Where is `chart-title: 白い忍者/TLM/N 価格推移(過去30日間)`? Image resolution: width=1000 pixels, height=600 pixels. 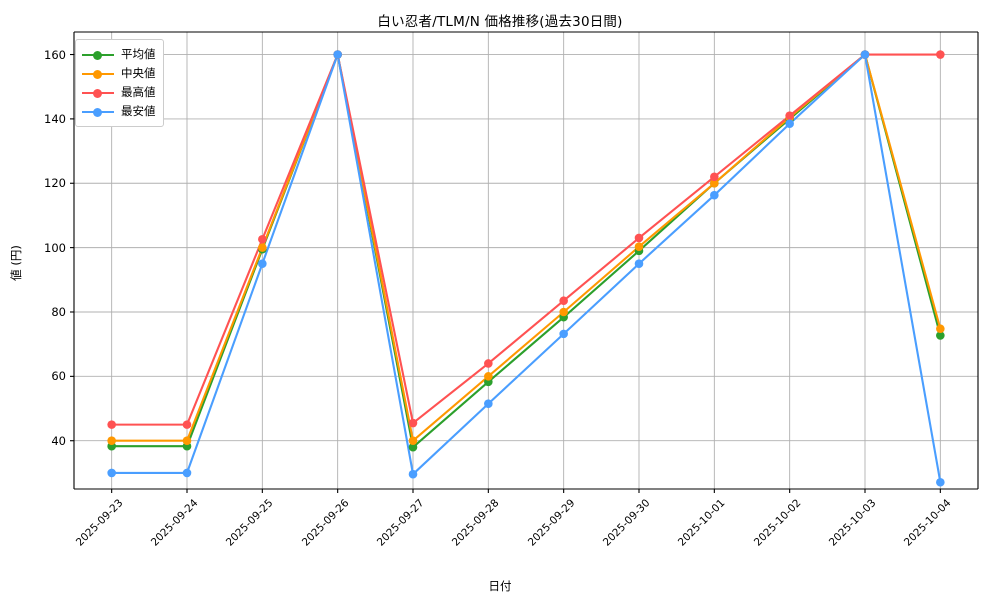
chart-title: 白い忍者/TLM/N 価格推移(過去30日間) is located at coordinates (500, 22).